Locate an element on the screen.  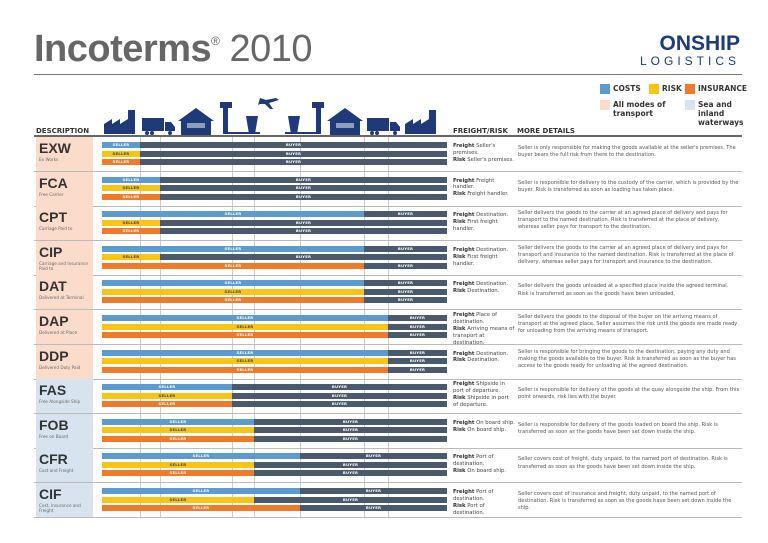
header-divider is located at coordinates (388, 136).